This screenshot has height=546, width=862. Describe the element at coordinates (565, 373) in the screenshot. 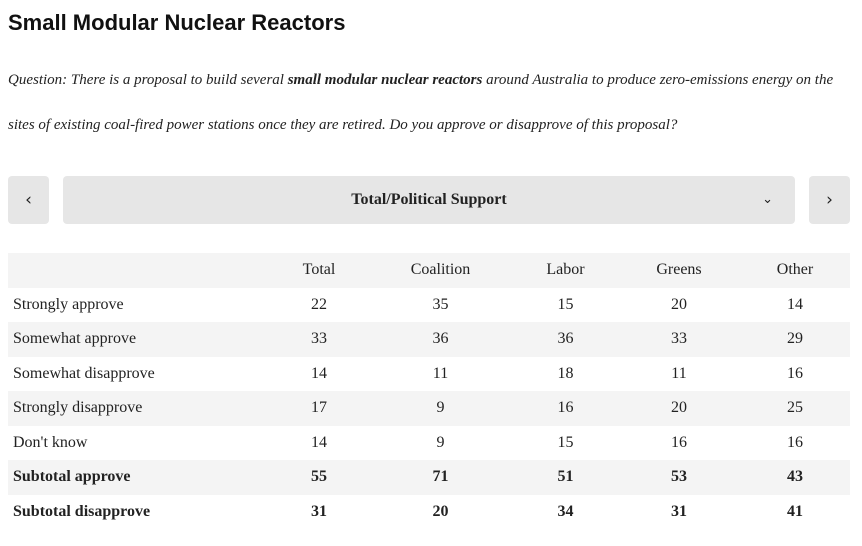

I see `cell-labor: 18` at that location.